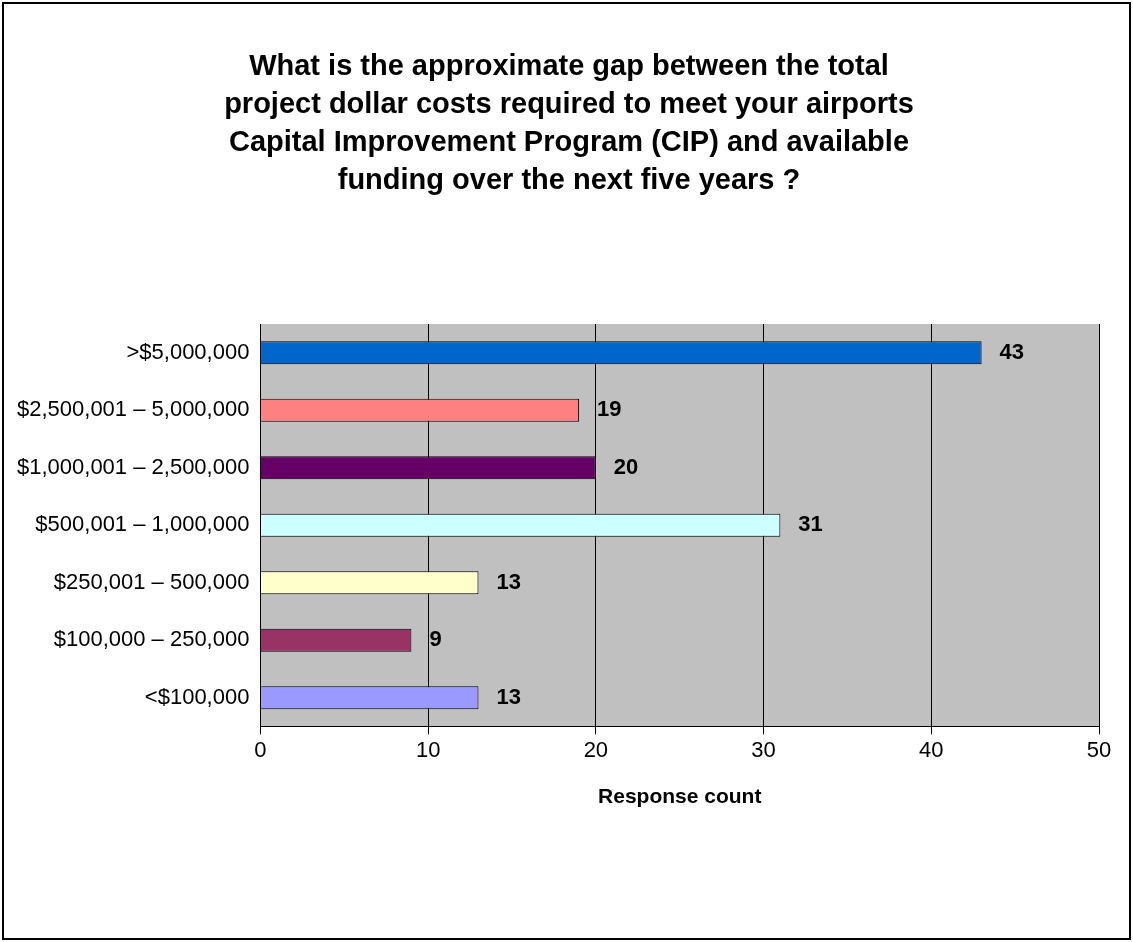  I want to click on chart-title: What is the approximate gap between the total project dollar costs required to meet your airports Capital Improvement Program (CIP) and available funding over the next five years ?, so click(569, 122).